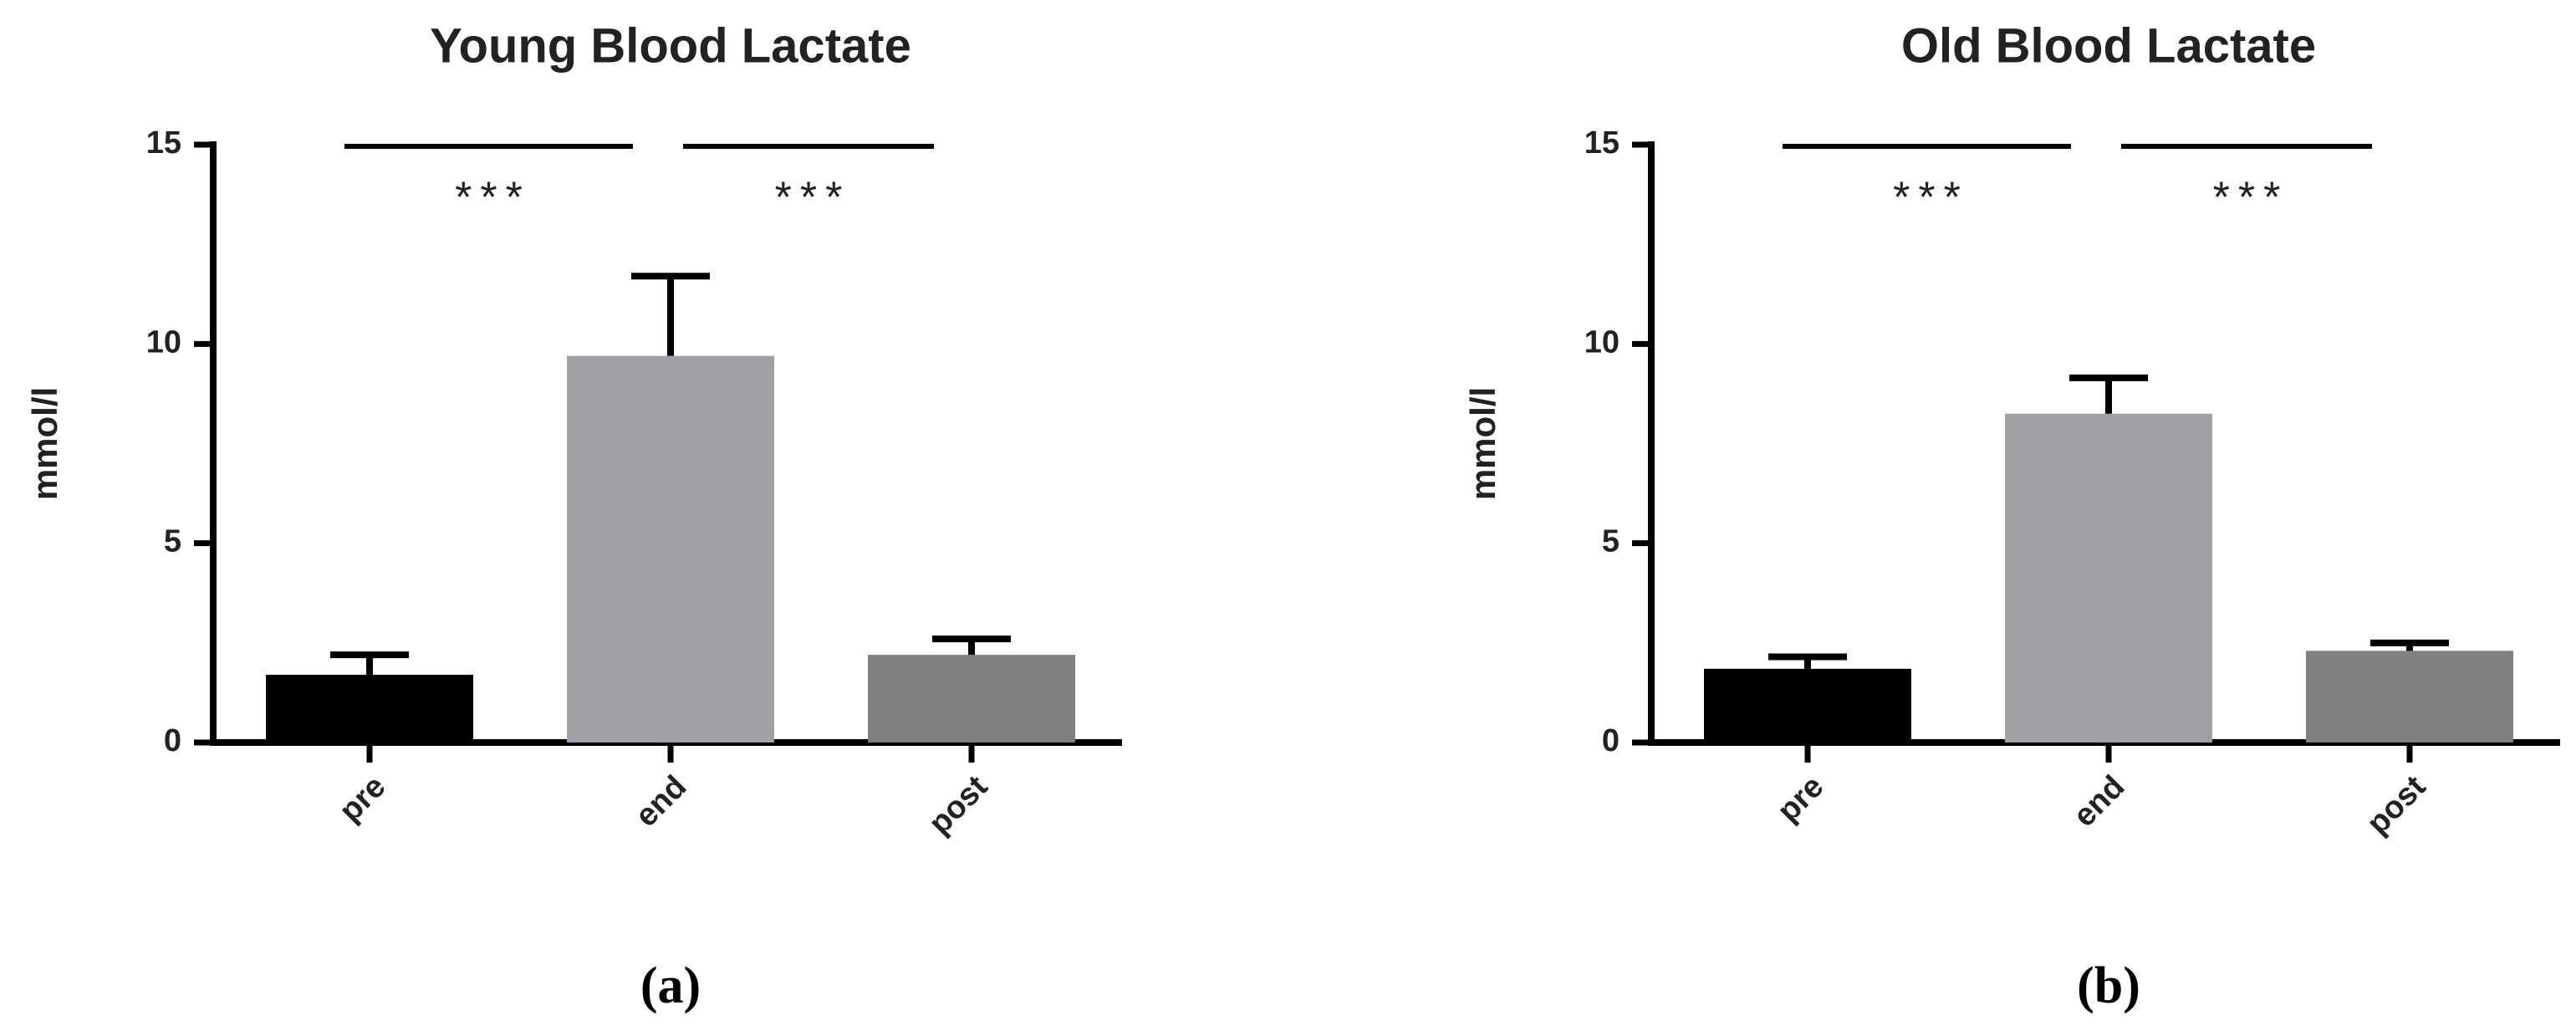 The height and width of the screenshot is (1036, 2576). What do you see at coordinates (670, 985) in the screenshot?
I see `panel-label: (a)` at bounding box center [670, 985].